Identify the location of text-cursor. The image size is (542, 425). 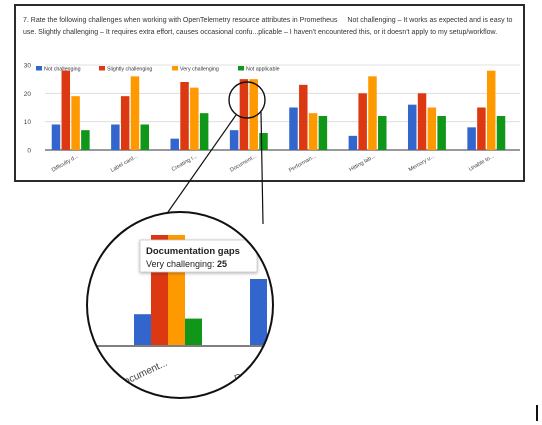
(537, 413).